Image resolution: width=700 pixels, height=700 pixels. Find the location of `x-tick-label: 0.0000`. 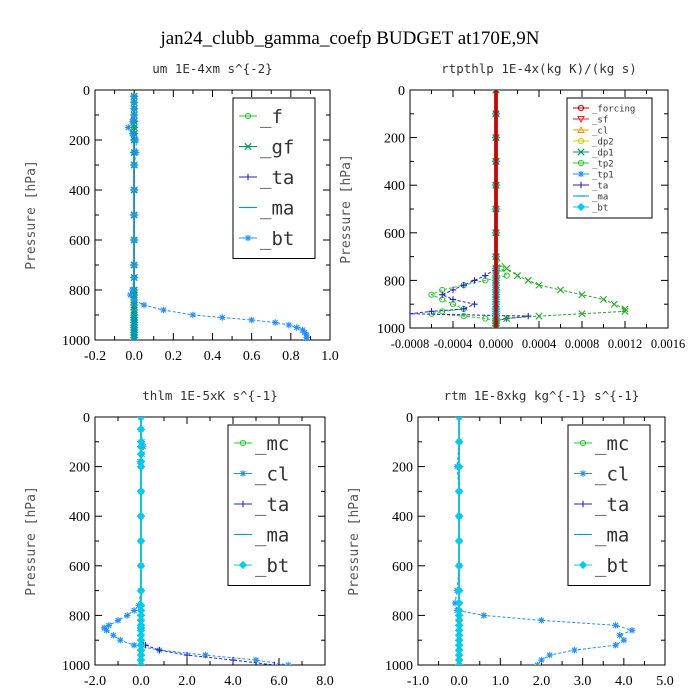

x-tick-label: 0.0000 is located at coordinates (496, 344).